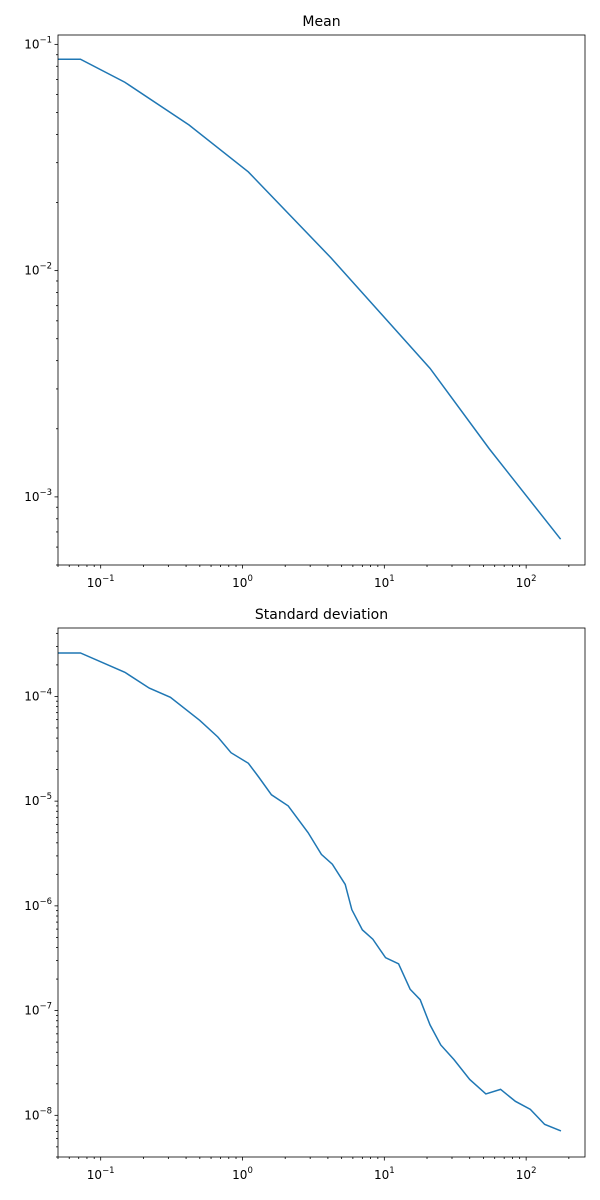  Describe the element at coordinates (45, 902) in the screenshot. I see `tick-exponent: −6` at that location.